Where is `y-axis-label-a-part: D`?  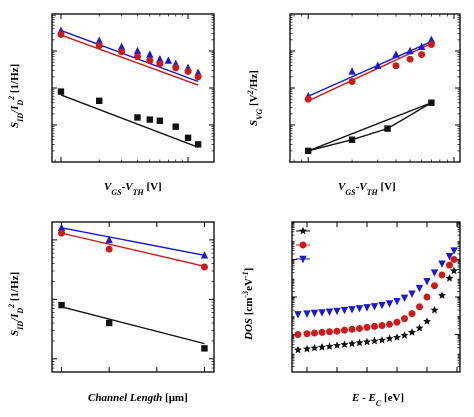
y-axis-label-a-part: D is located at coordinates (20, 103).